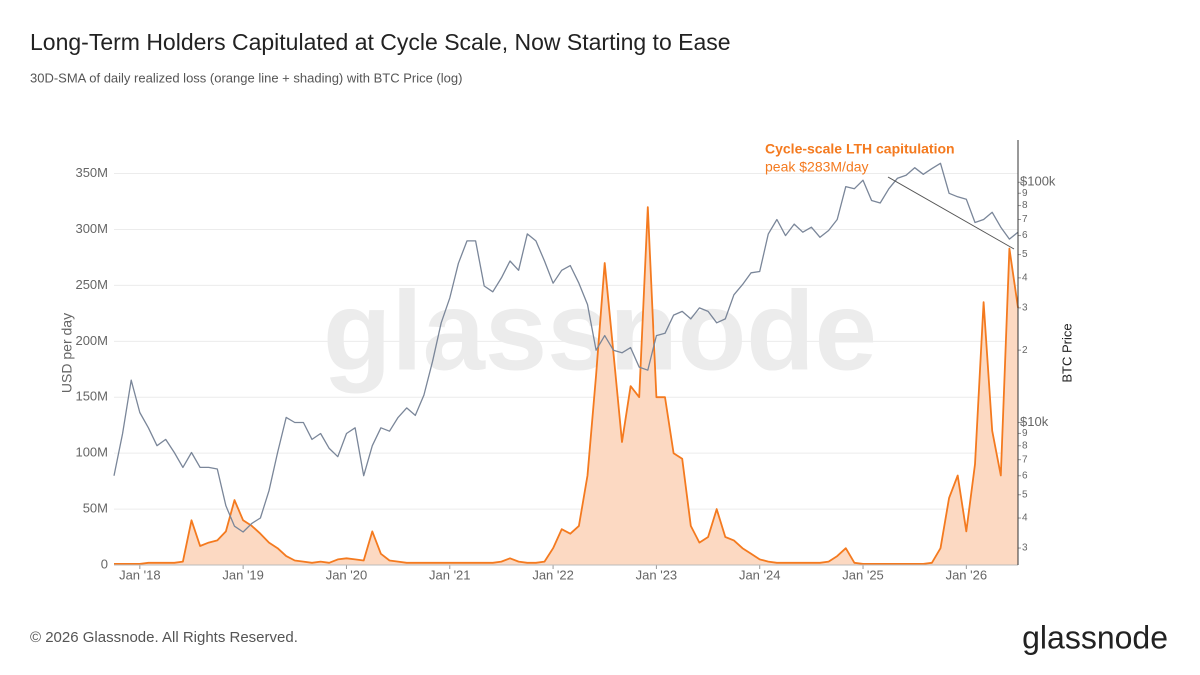 This screenshot has width=1200, height=675. Describe the element at coordinates (67, 353) in the screenshot. I see `y-axis-label: USD per day` at that location.